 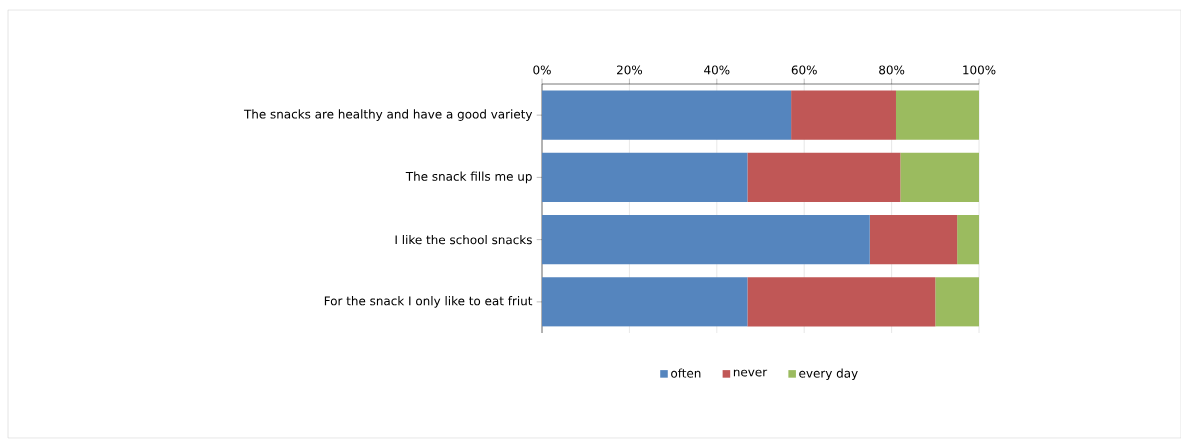 I want to click on x-tick-label: 60%, so click(x=804, y=70).